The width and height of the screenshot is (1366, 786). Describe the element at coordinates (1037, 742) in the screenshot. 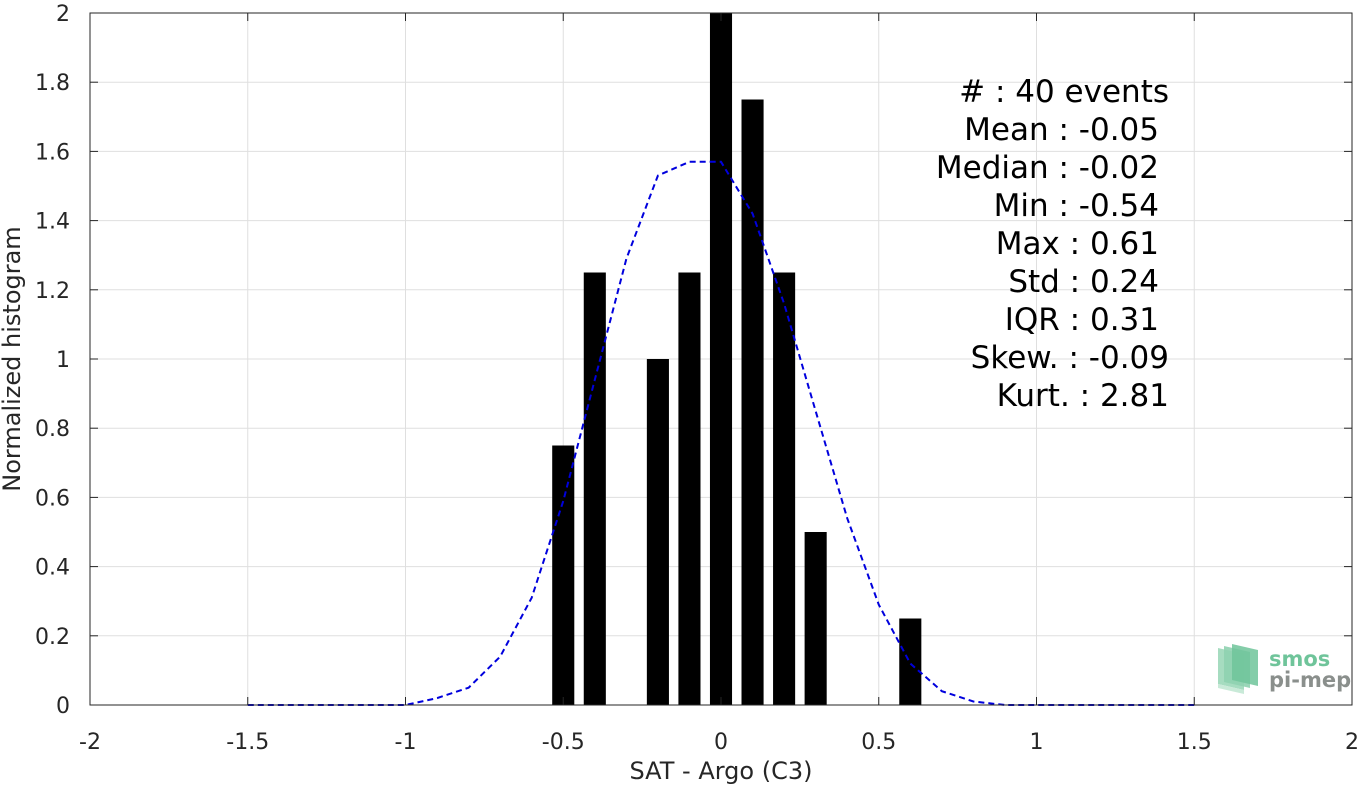

I see `x-tick-label: 1` at that location.